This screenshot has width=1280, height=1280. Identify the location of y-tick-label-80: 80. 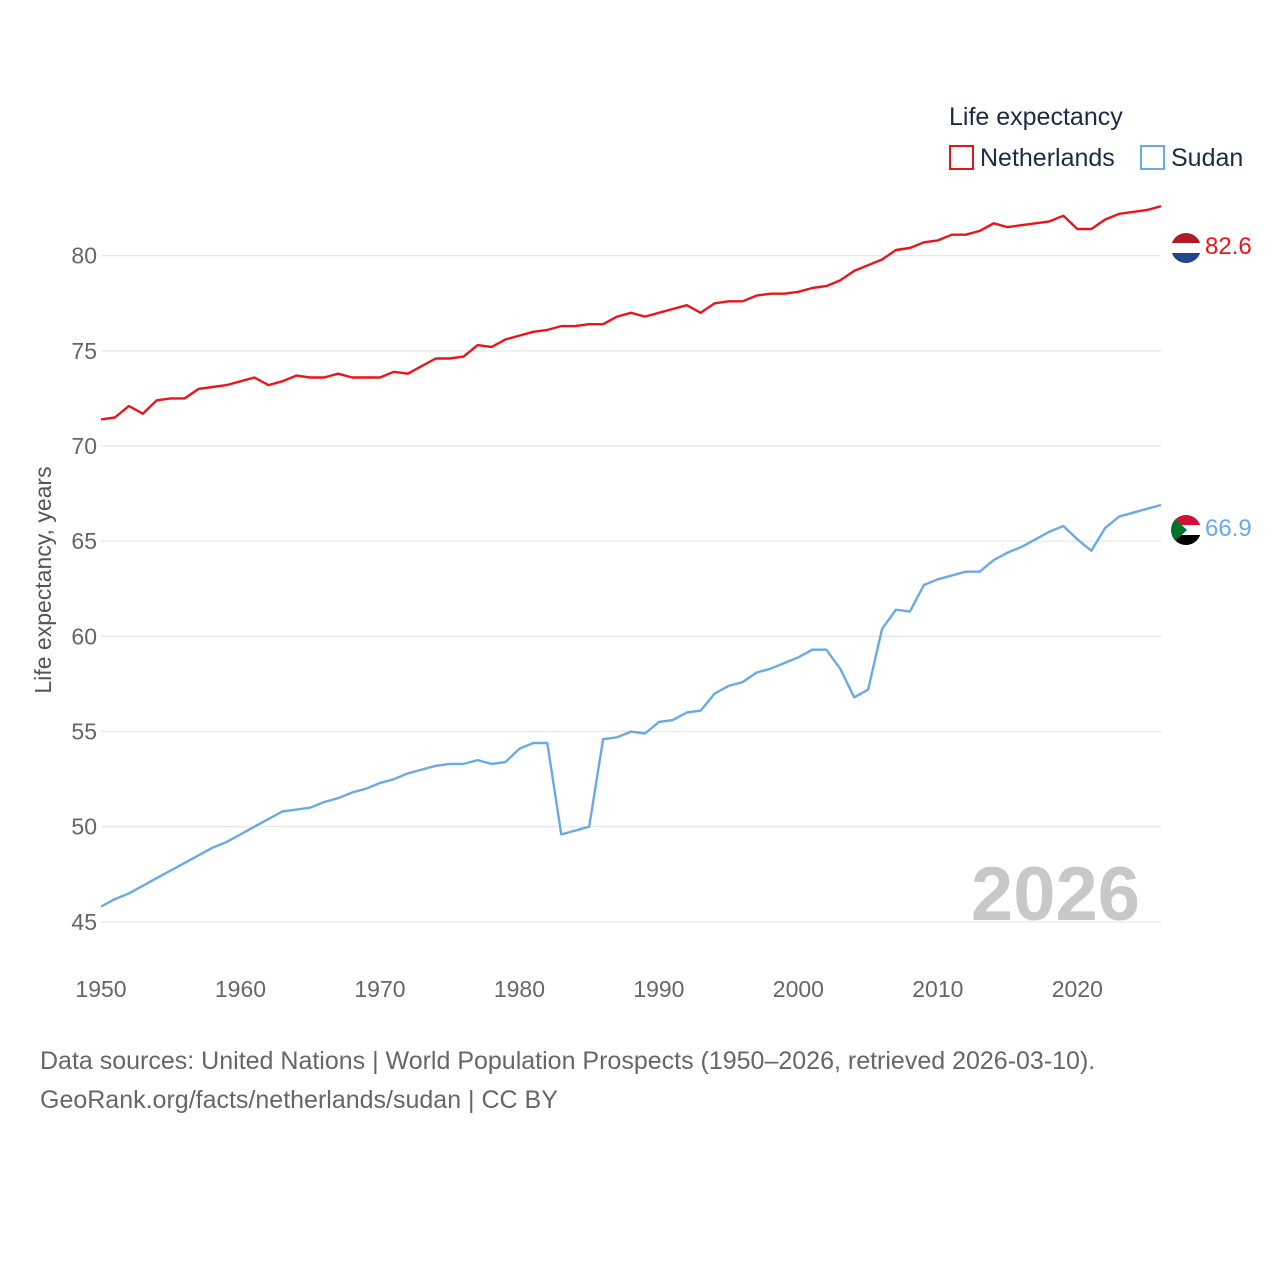
(84, 256).